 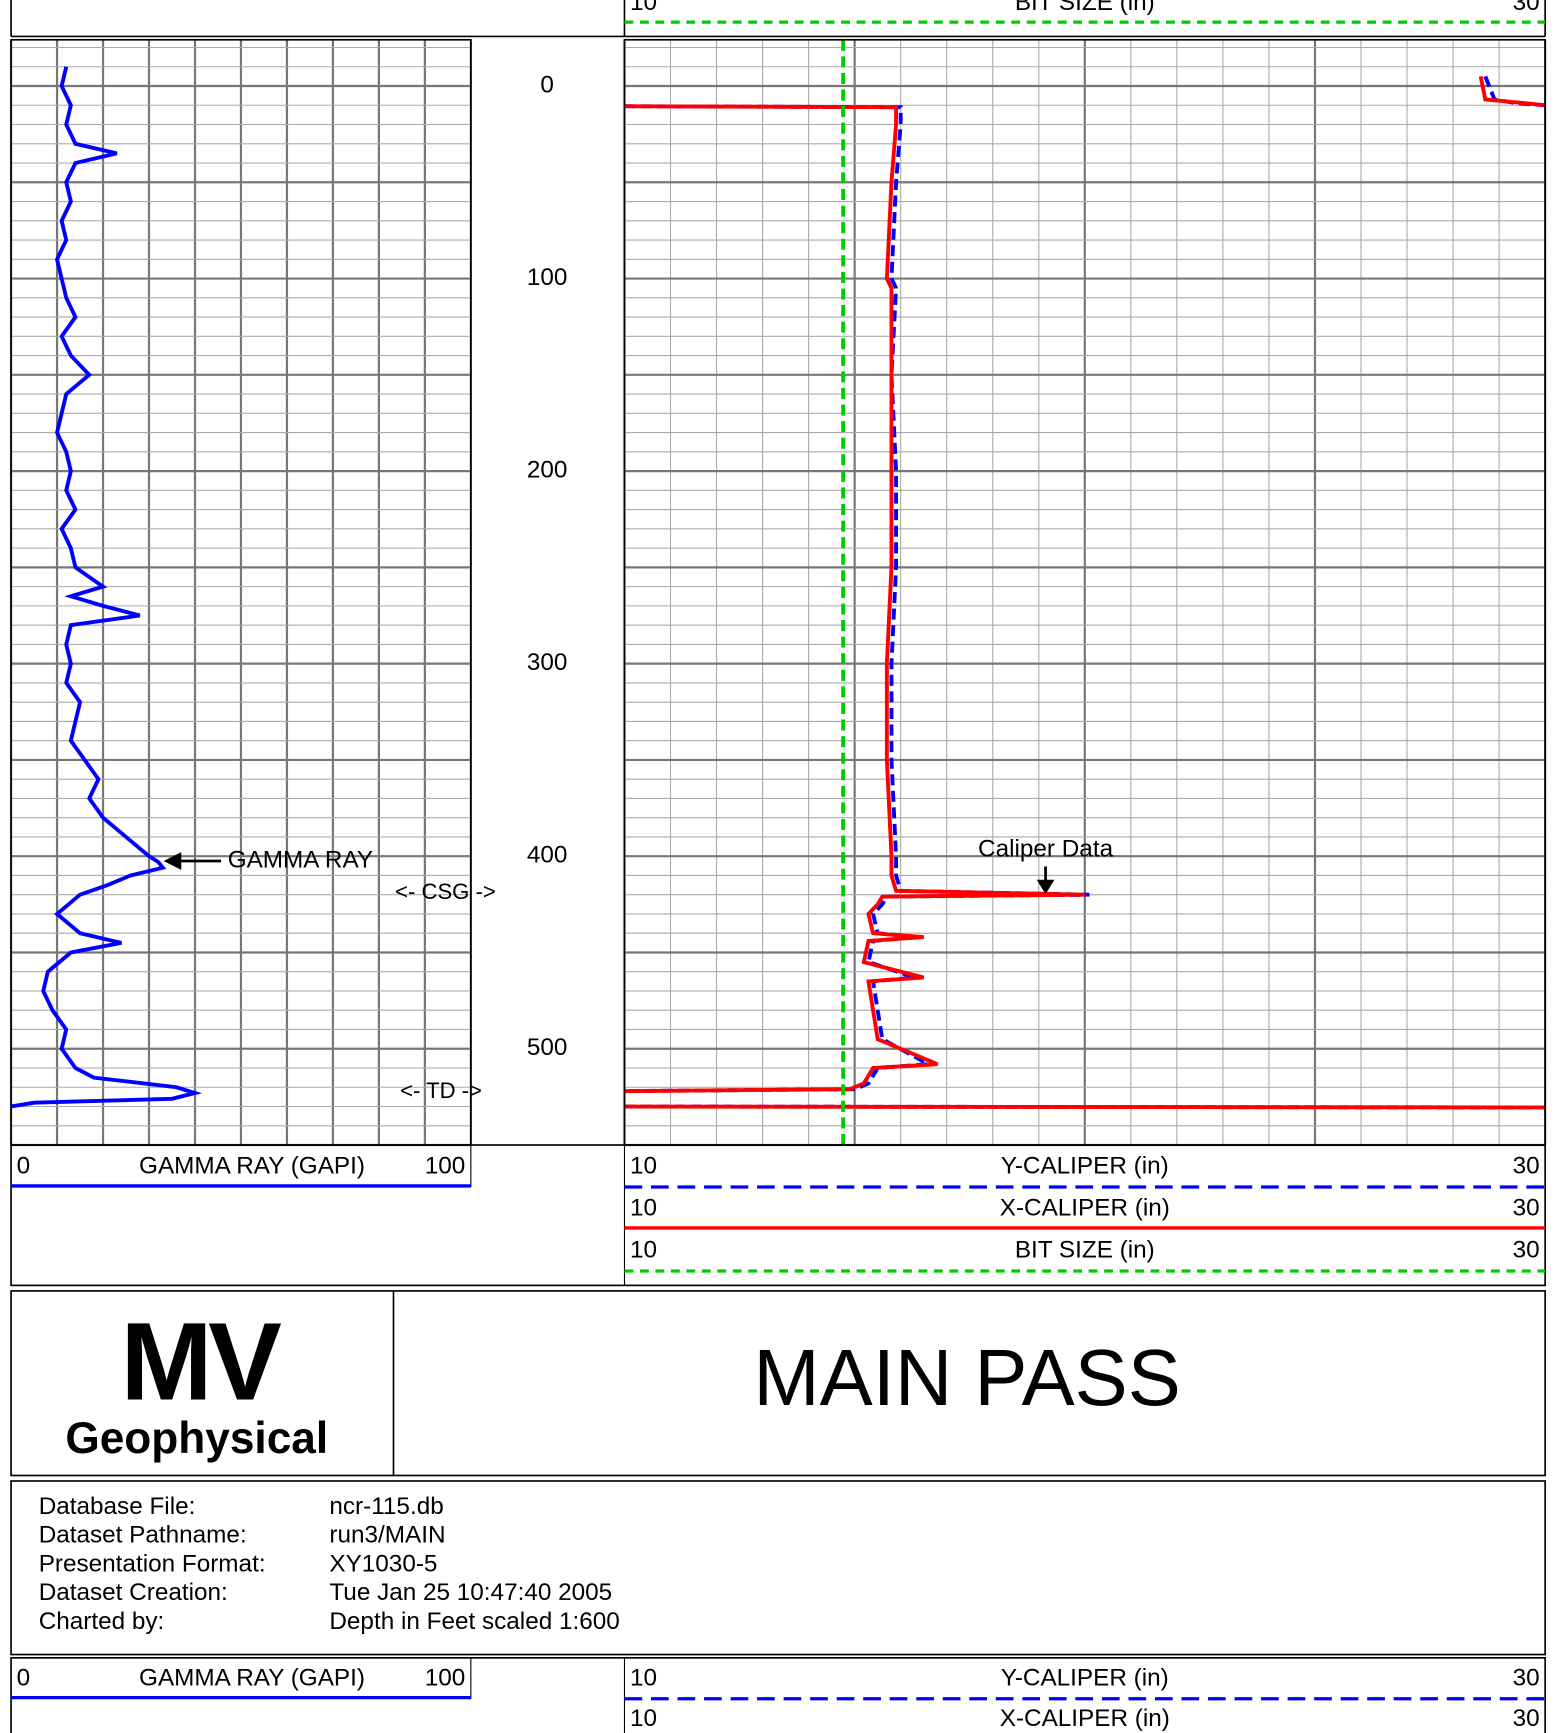 I want to click on title: MAIN PASS, so click(x=966, y=1377).